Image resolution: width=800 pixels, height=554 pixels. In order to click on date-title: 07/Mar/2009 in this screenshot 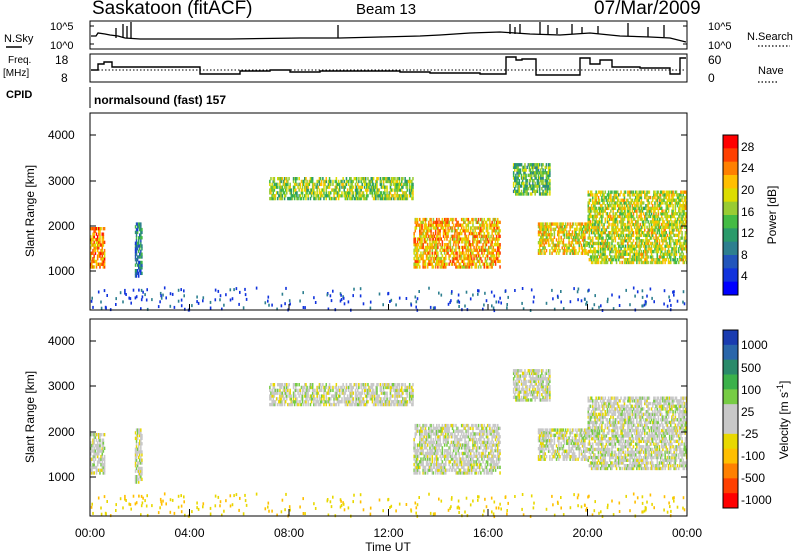, I will do `click(647, 9)`.